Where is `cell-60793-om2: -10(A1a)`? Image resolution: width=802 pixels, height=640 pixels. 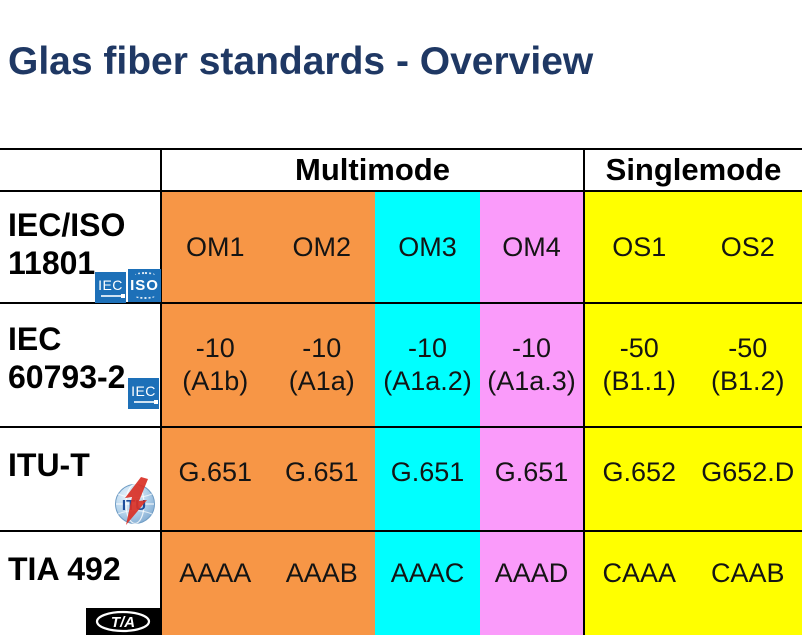
cell-60793-om2: -10(A1a) is located at coordinates (322, 365).